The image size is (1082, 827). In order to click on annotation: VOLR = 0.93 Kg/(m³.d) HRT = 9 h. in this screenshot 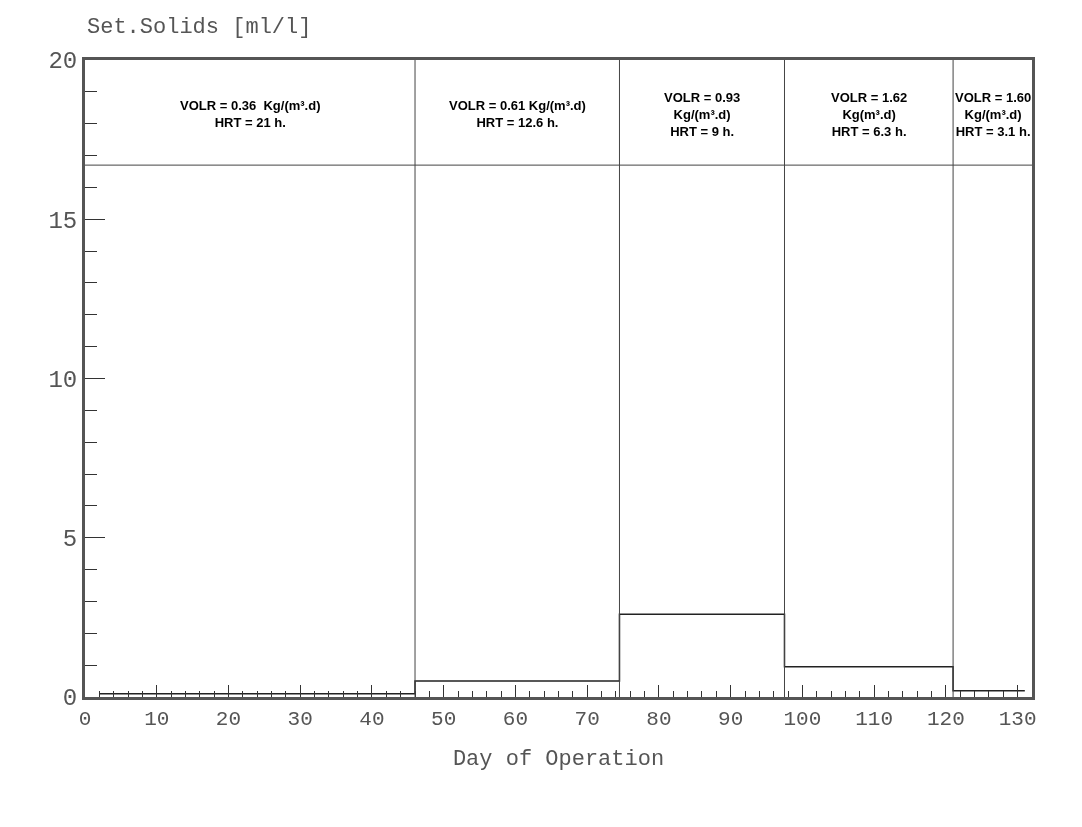, I will do `click(702, 114)`.